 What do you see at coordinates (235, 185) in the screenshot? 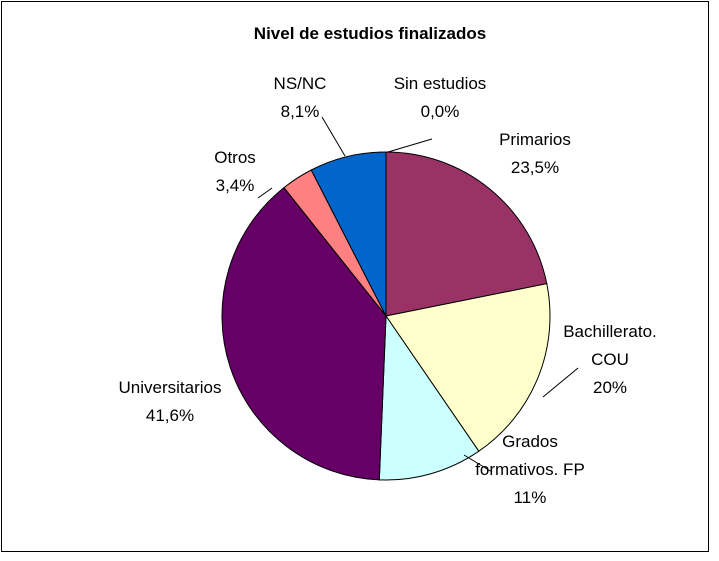
I see `value-label: 3,4%` at bounding box center [235, 185].